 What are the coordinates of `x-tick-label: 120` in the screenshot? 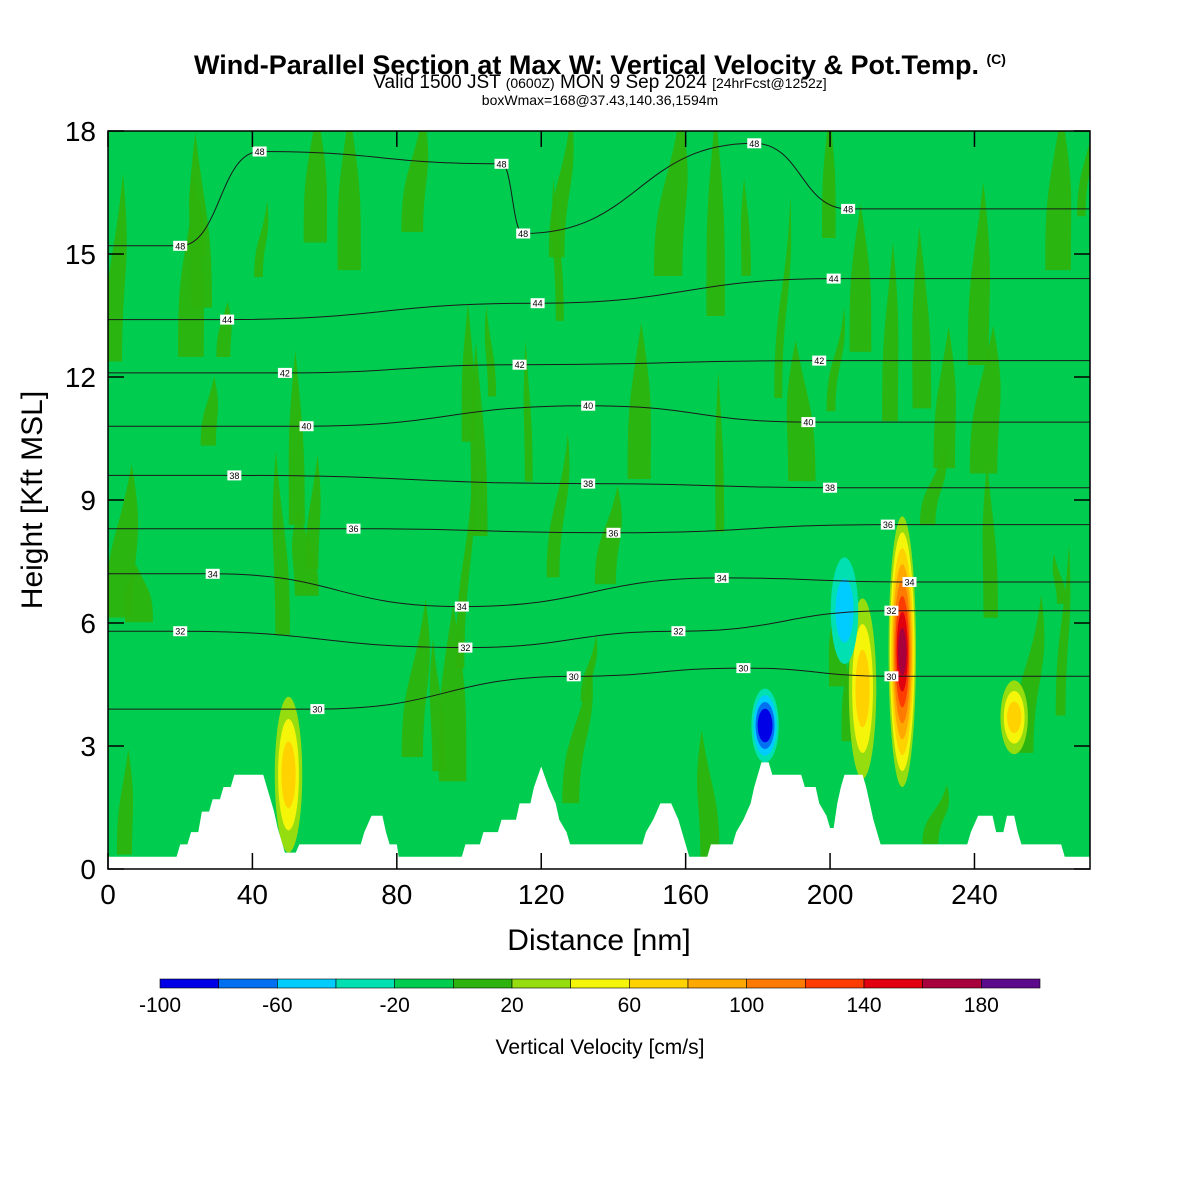 It's located at (541, 894).